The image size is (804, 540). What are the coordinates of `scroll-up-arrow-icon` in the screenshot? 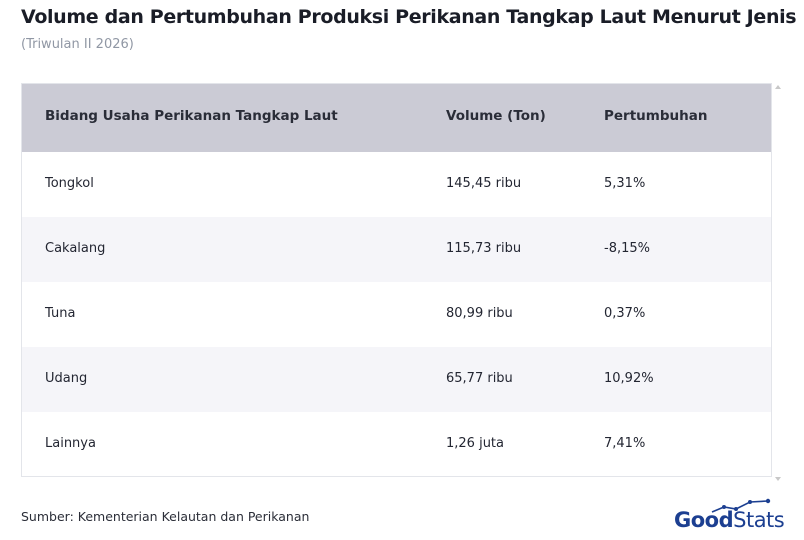 It's located at (778, 87).